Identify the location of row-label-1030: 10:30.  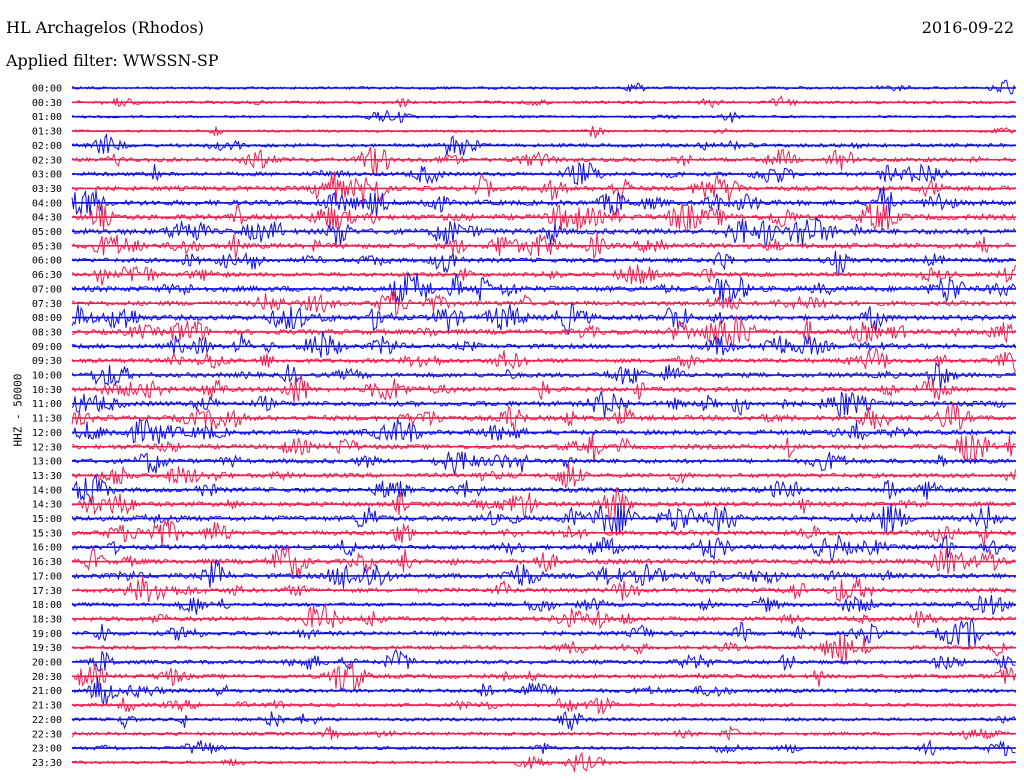
(47, 390).